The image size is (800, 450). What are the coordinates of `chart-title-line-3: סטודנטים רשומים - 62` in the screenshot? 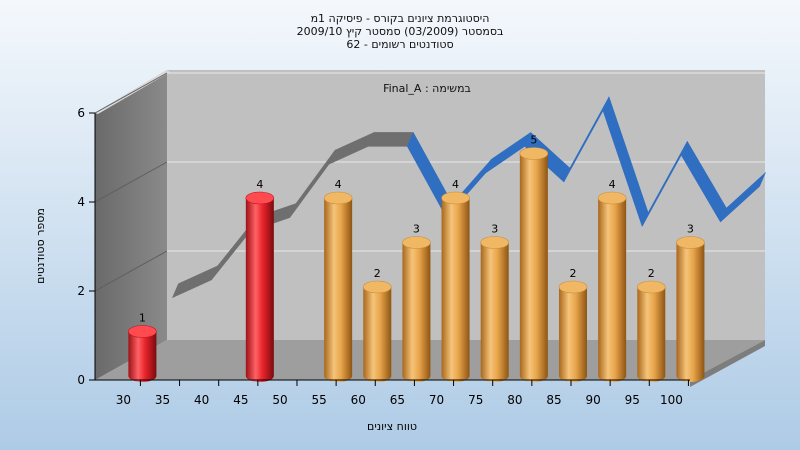 It's located at (399, 44).